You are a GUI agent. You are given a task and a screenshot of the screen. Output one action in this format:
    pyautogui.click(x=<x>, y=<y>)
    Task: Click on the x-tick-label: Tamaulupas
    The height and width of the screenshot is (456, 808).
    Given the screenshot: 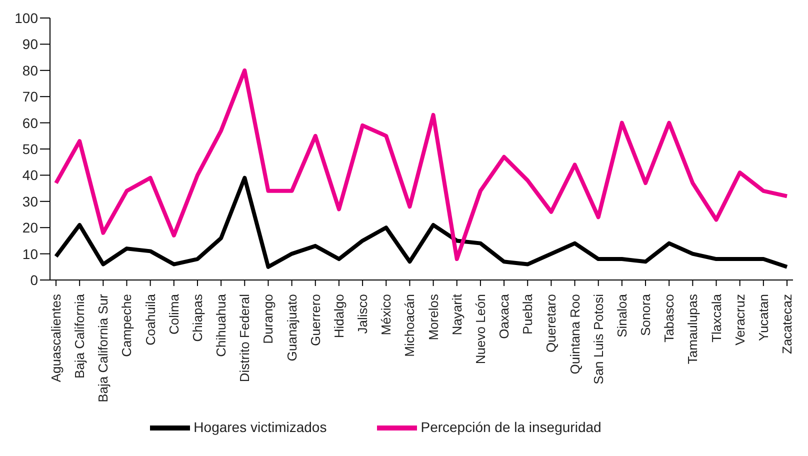 What is the action you would take?
    pyautogui.click(x=692, y=329)
    